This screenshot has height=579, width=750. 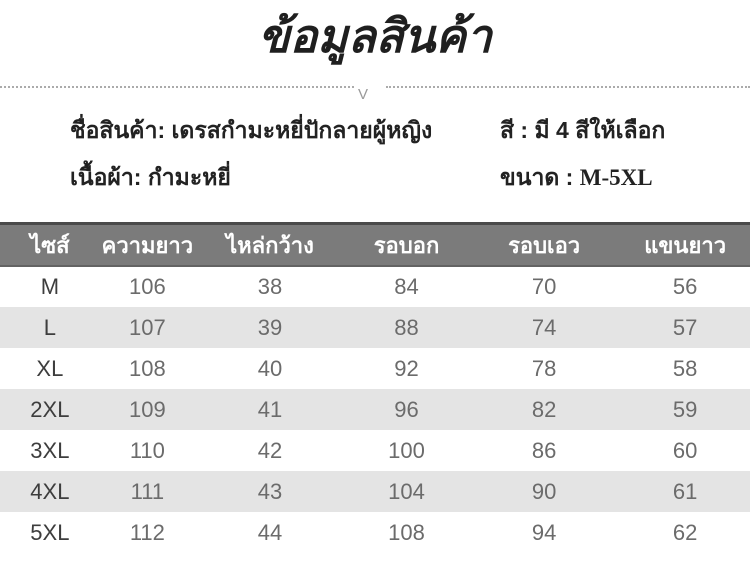 What do you see at coordinates (147, 327) in the screenshot?
I see `measurement-cell: 107` at bounding box center [147, 327].